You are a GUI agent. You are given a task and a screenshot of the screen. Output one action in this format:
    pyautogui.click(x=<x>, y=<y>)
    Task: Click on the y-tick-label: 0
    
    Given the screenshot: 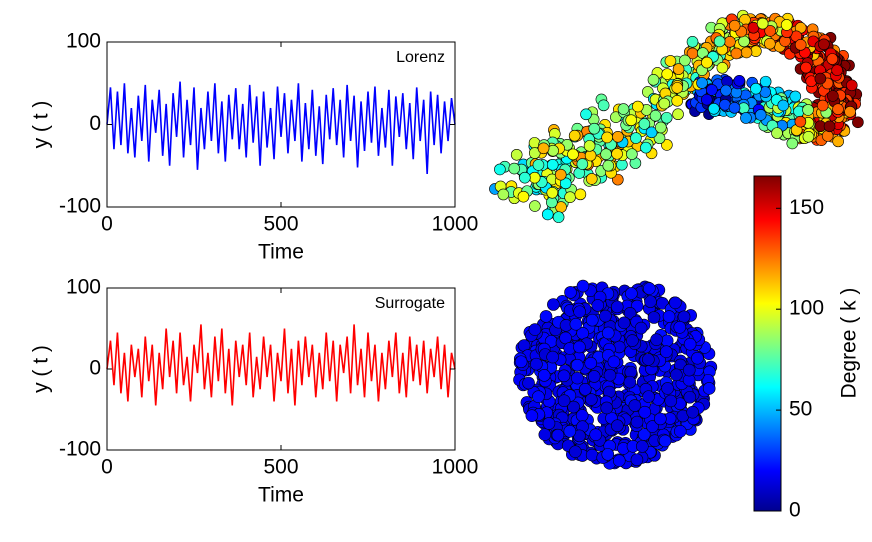 What is the action you would take?
    pyautogui.click(x=95, y=123)
    